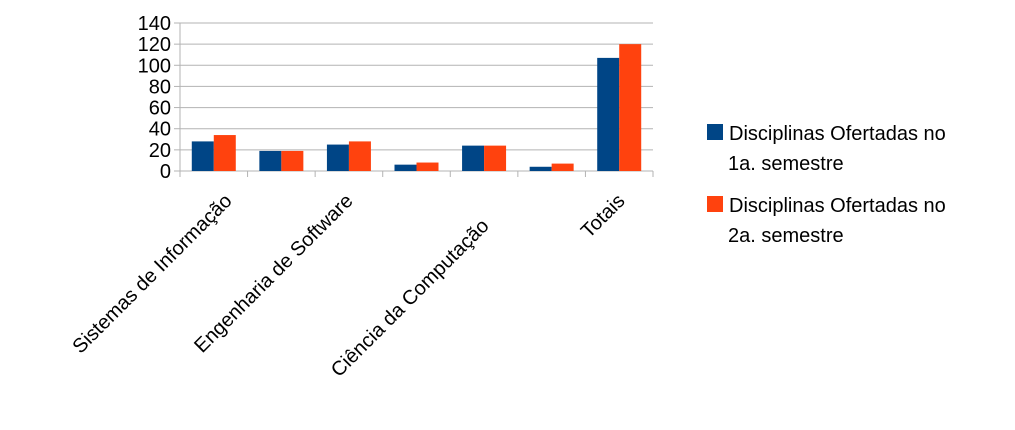 The height and width of the screenshot is (430, 1015). Describe the element at coordinates (160, 109) in the screenshot. I see `y-tick-label: 60` at that location.